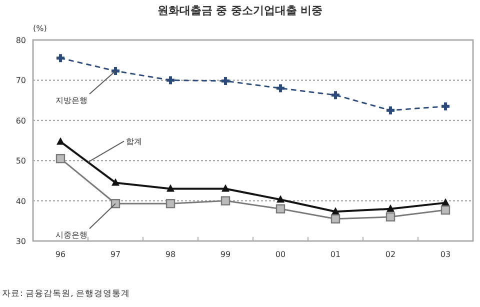  Describe the element at coordinates (225, 254) in the screenshot. I see `x-tick-label: 99` at that location.